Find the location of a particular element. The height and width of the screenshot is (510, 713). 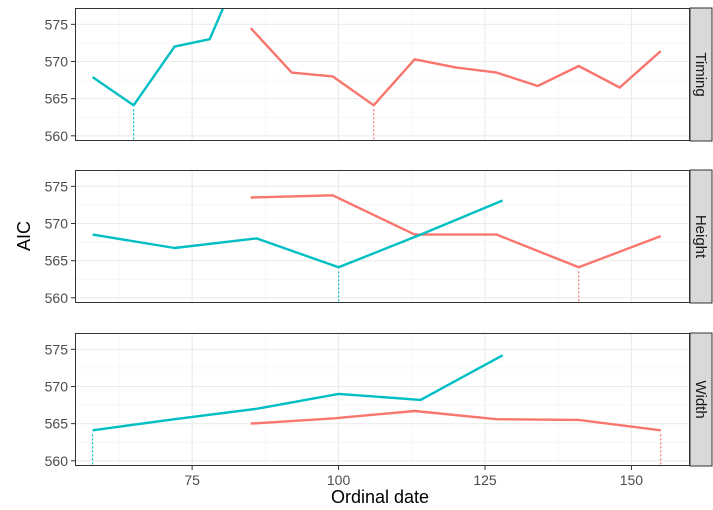

facet-strip-label: Timing is located at coordinates (700, 74).